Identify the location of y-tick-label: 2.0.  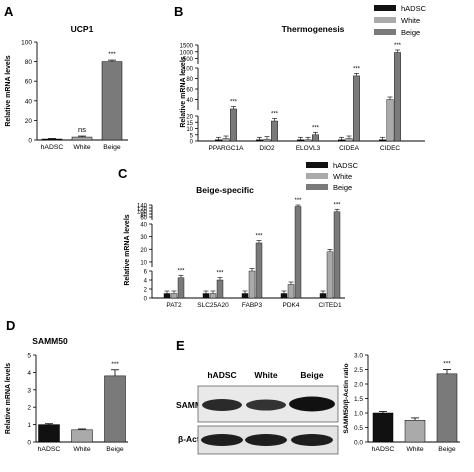
(358, 385).